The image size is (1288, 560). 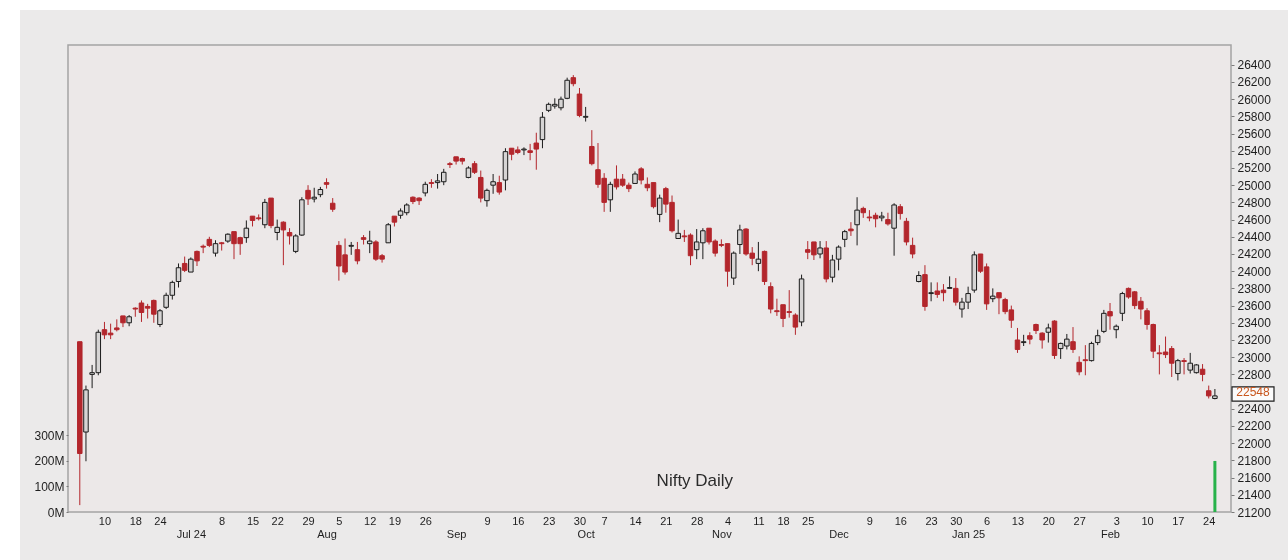 What do you see at coordinates (1254, 512) in the screenshot?
I see `y2-tick-label: 21200` at bounding box center [1254, 512].